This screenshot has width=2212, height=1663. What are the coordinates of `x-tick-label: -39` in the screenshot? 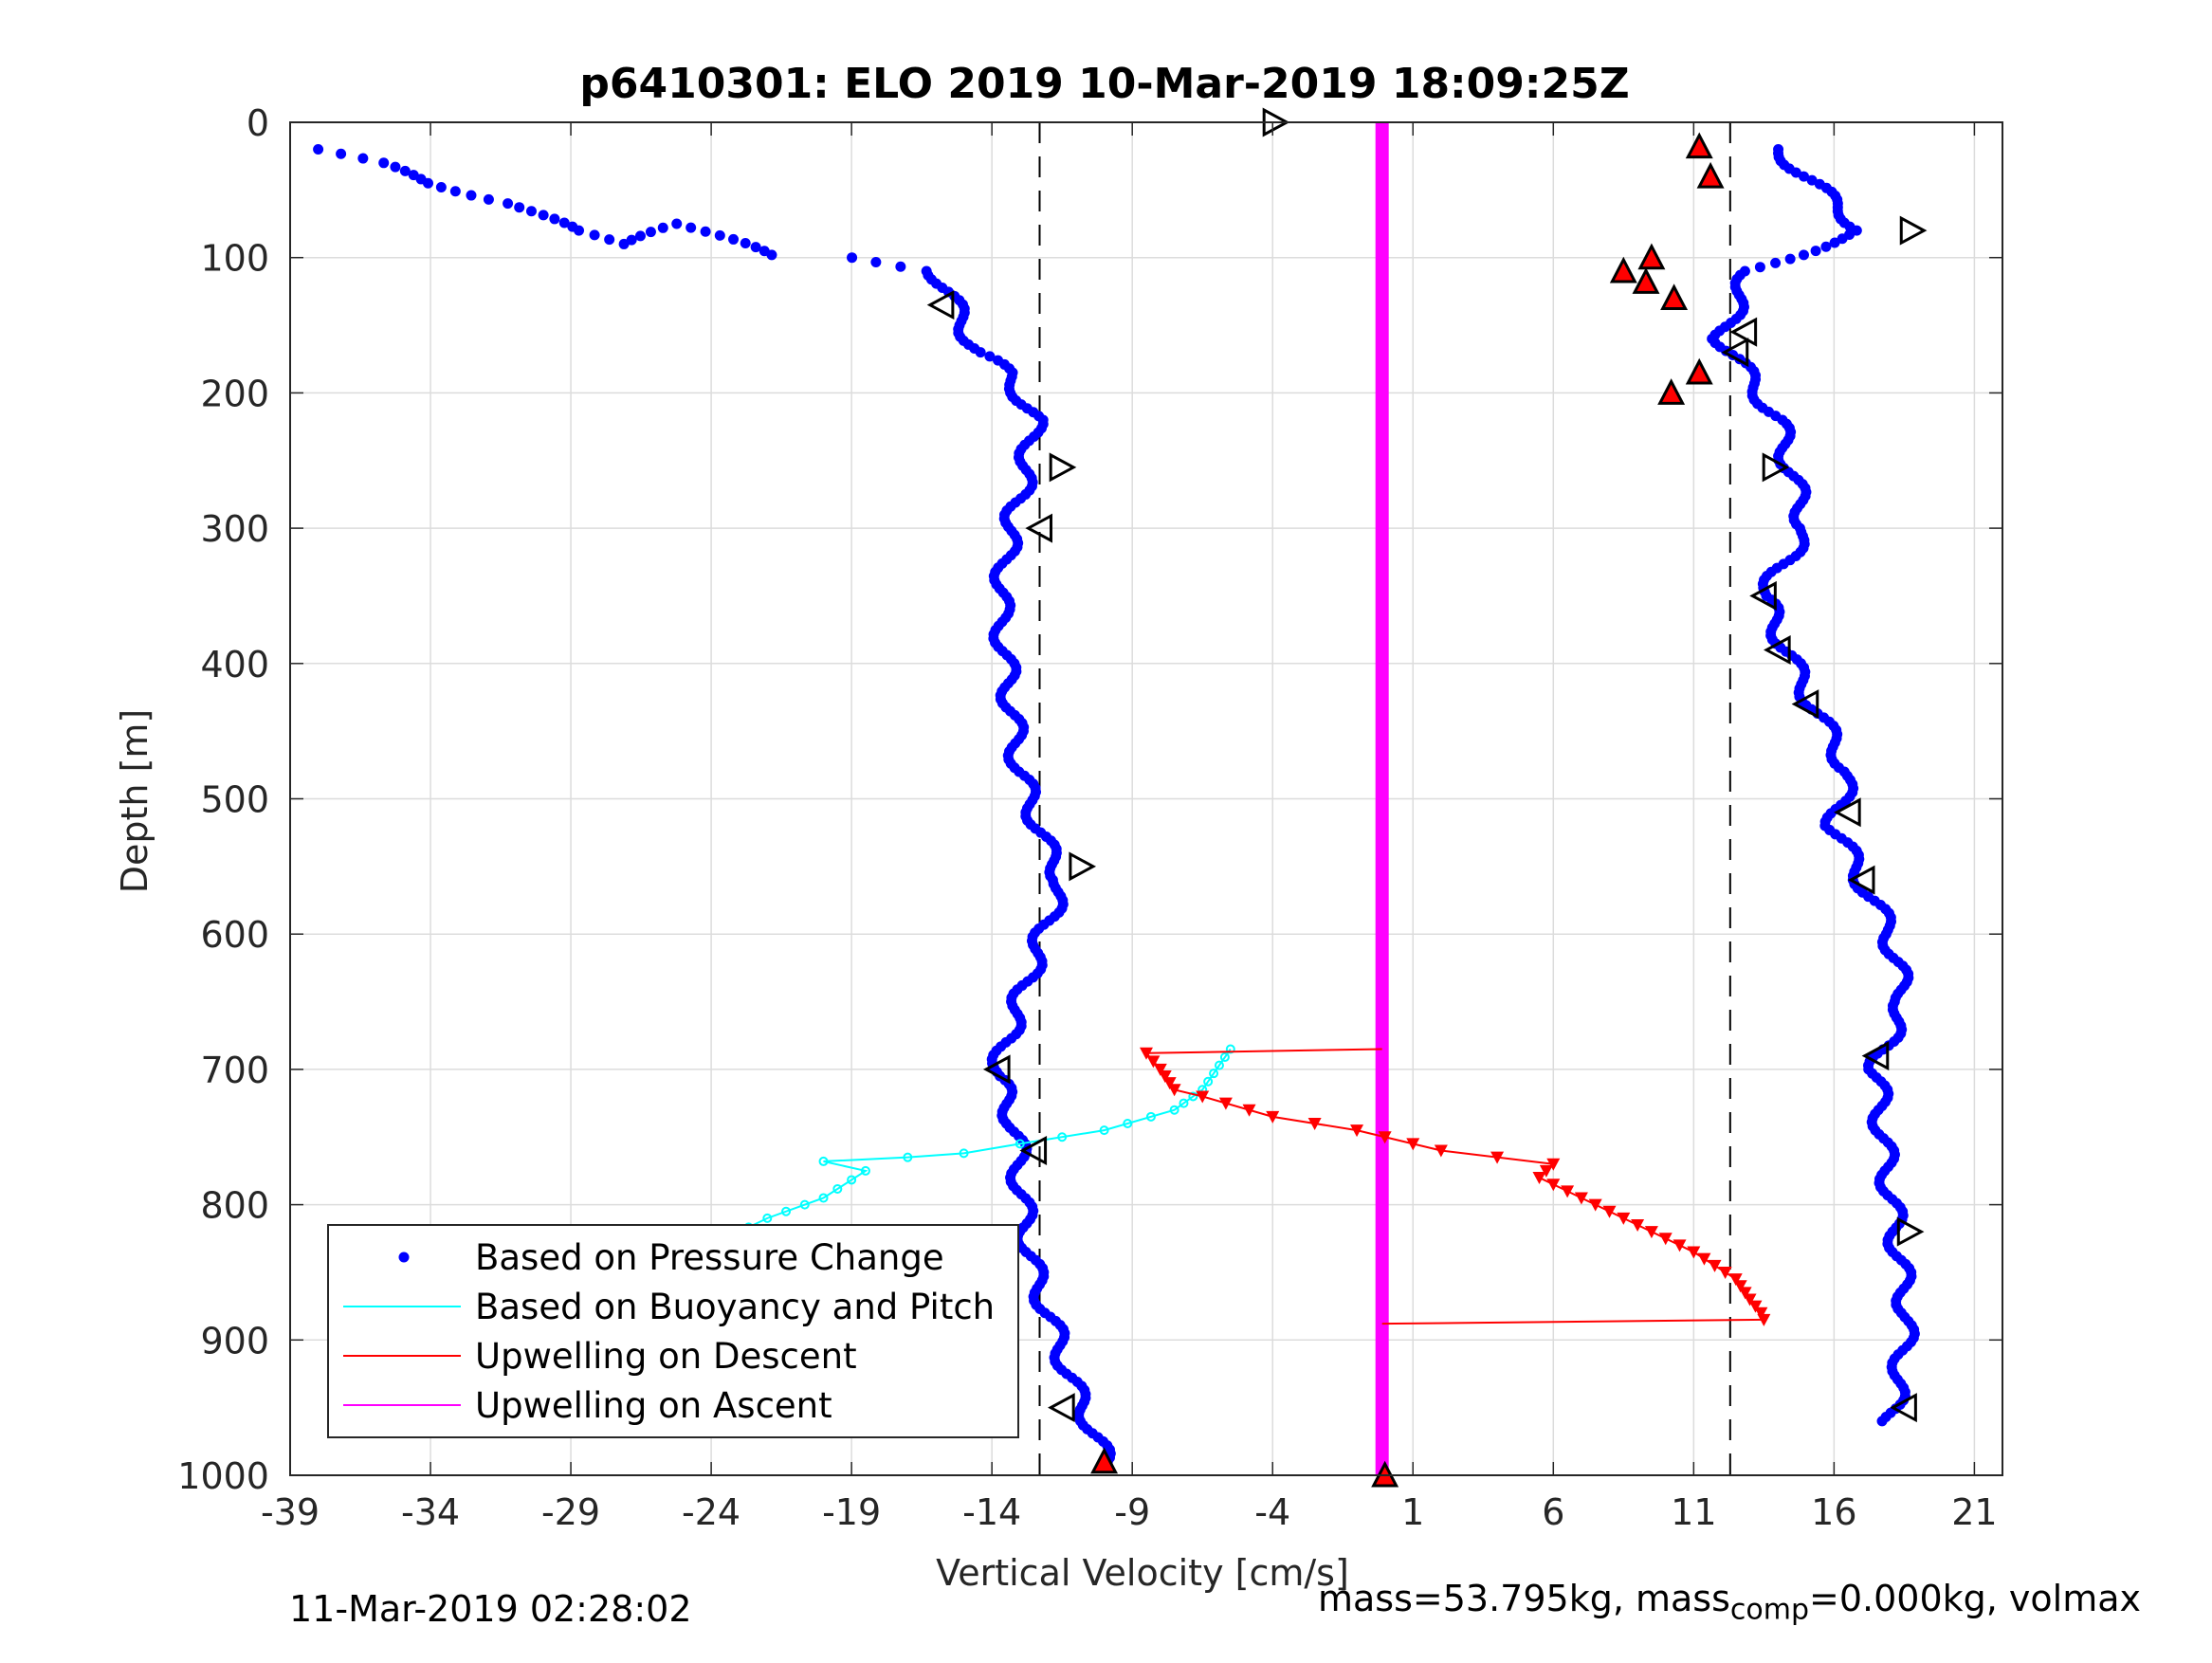 It's located at (290, 1512).